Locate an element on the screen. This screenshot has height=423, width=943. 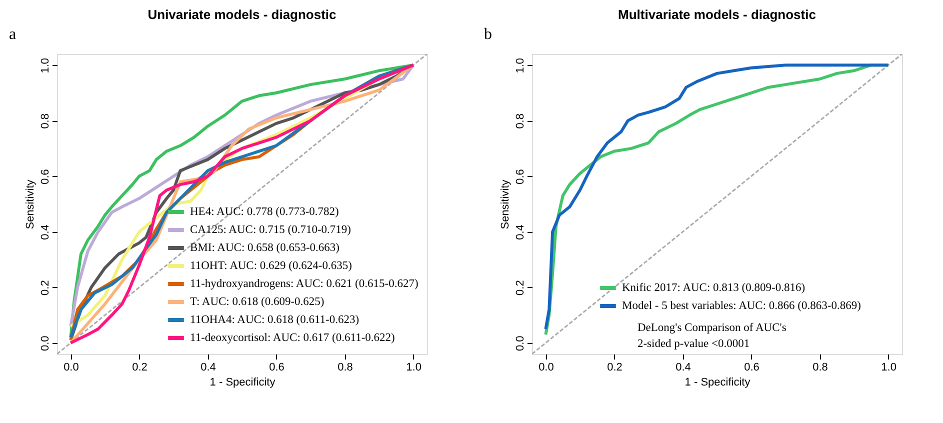
text: b is located at coordinates (488, 34).